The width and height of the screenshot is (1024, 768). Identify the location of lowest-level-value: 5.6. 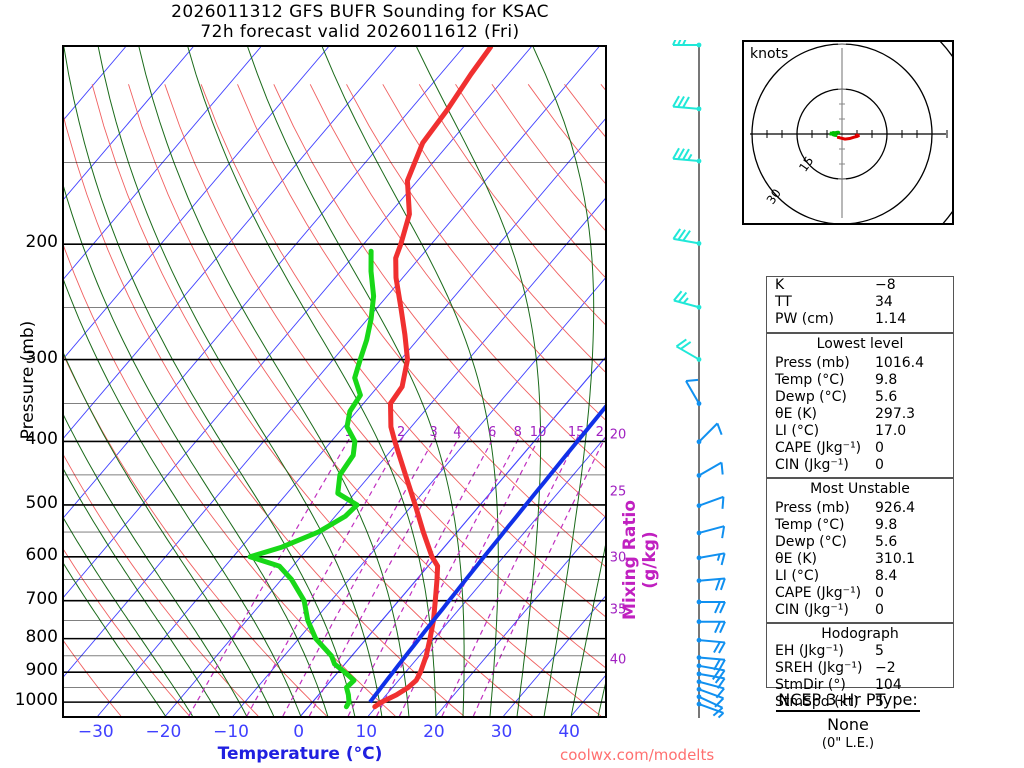
(886, 397).